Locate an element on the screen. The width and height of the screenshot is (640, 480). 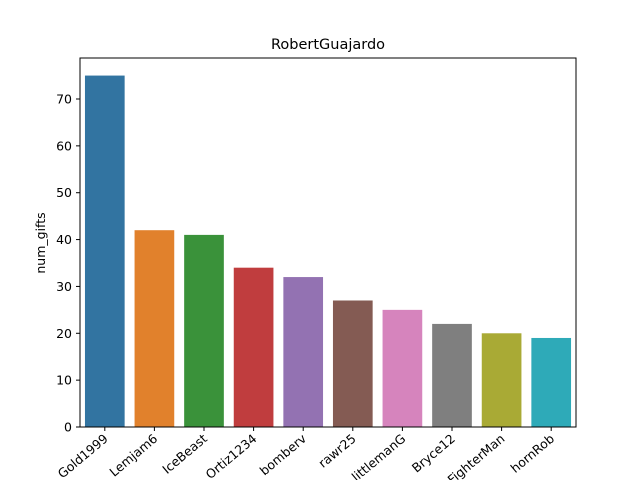
bar-bomberv is located at coordinates (303, 352).